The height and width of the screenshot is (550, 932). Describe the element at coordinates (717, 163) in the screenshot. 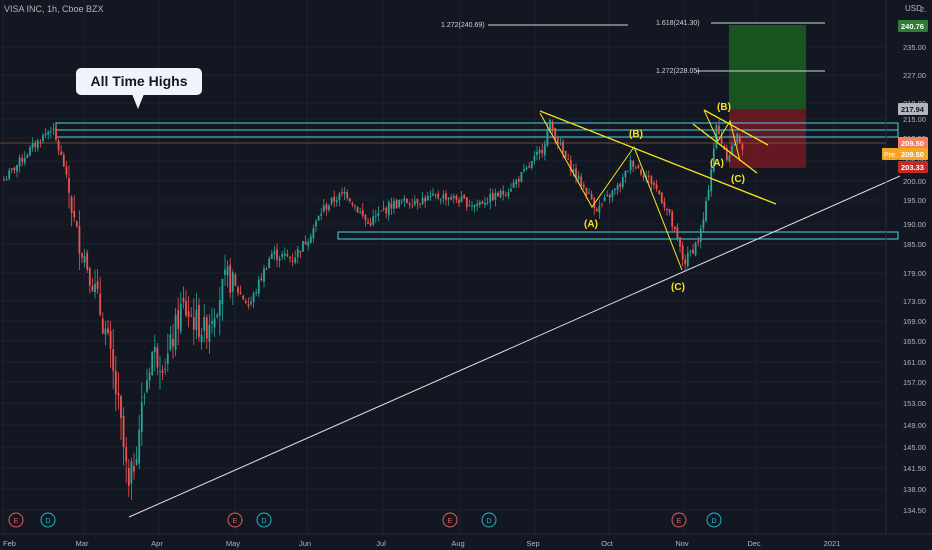

I see `wave-label: (A)` at that location.